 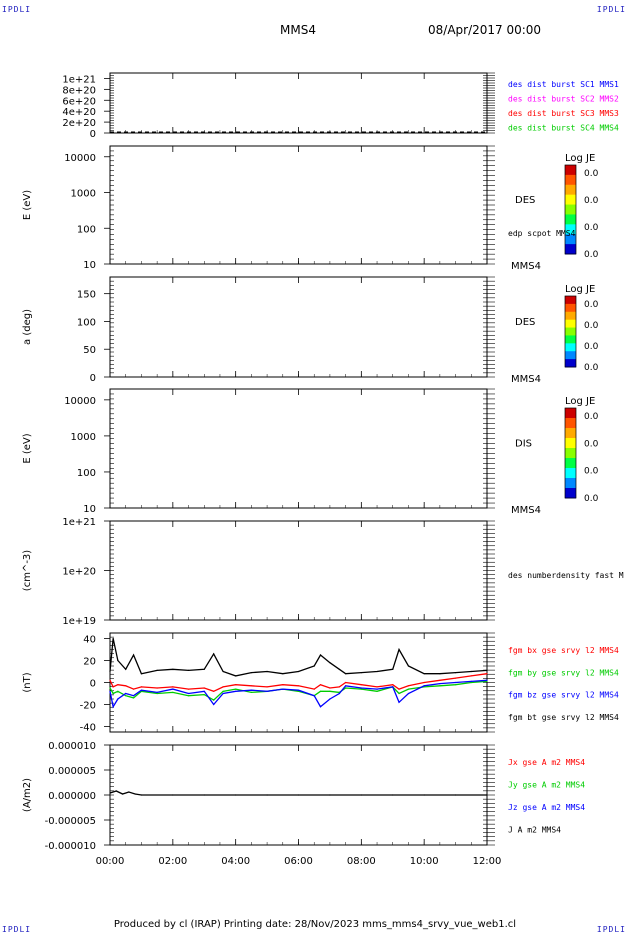 I want to click on y-axis-label: (cm^-3), so click(x=27, y=570).